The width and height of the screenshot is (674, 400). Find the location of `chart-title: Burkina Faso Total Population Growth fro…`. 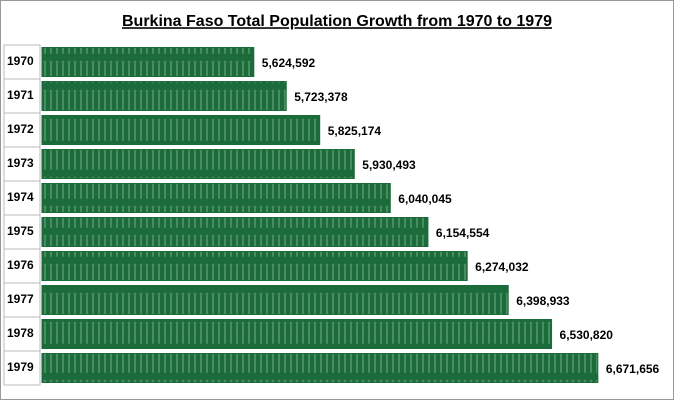

chart-title: Burkina Faso Total Population Growth fro… is located at coordinates (337, 21).